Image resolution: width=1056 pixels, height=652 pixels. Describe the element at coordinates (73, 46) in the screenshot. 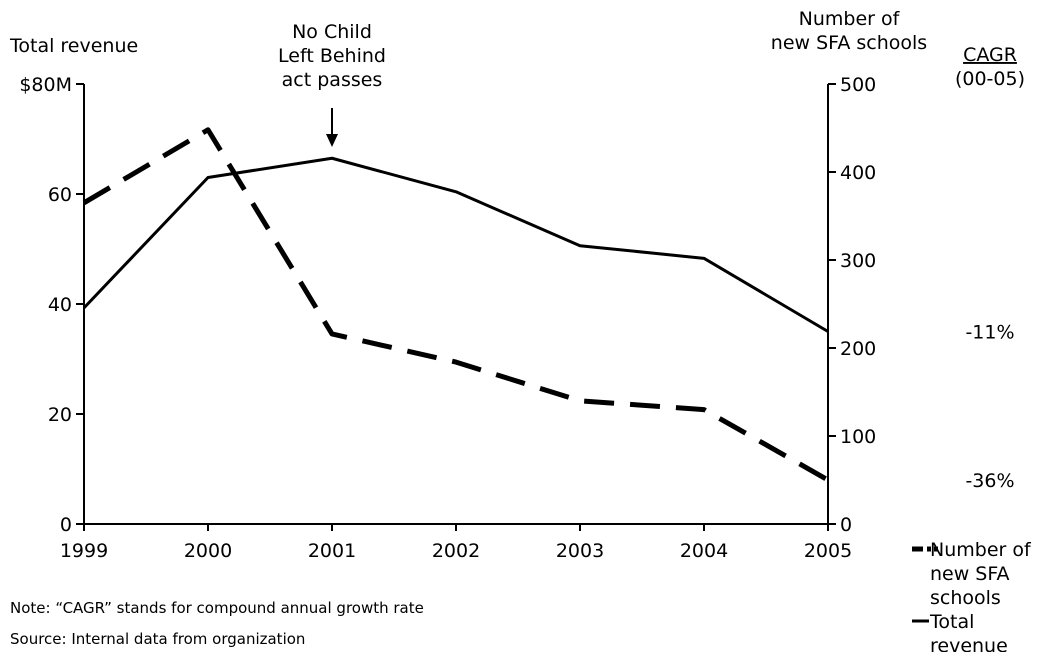

I see `left-axis-title: Total revenue` at that location.